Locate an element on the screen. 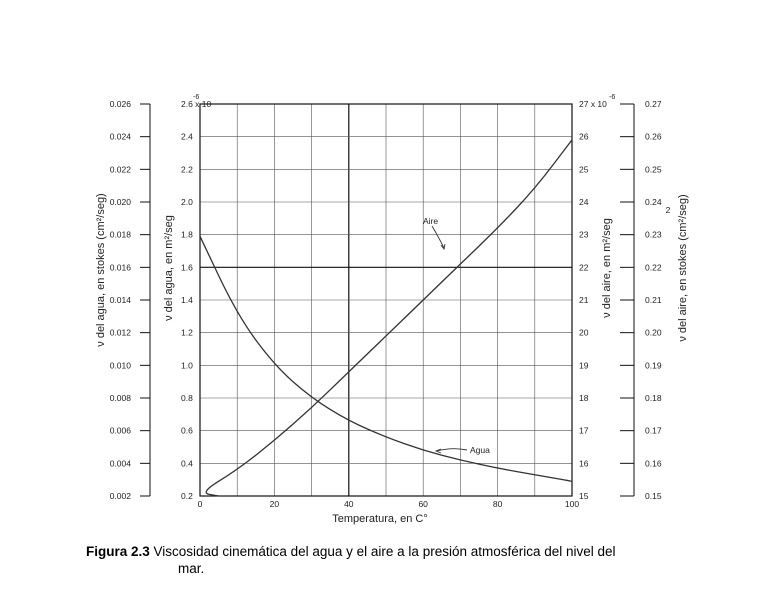 Image resolution: width=768 pixels, height=594 pixels. tick-label-water_stokes: 0.020 is located at coordinates (121, 202).